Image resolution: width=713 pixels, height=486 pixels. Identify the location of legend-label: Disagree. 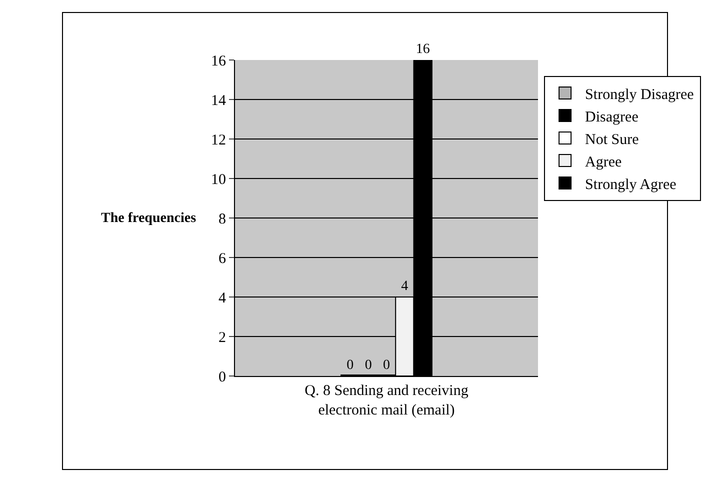
(612, 117).